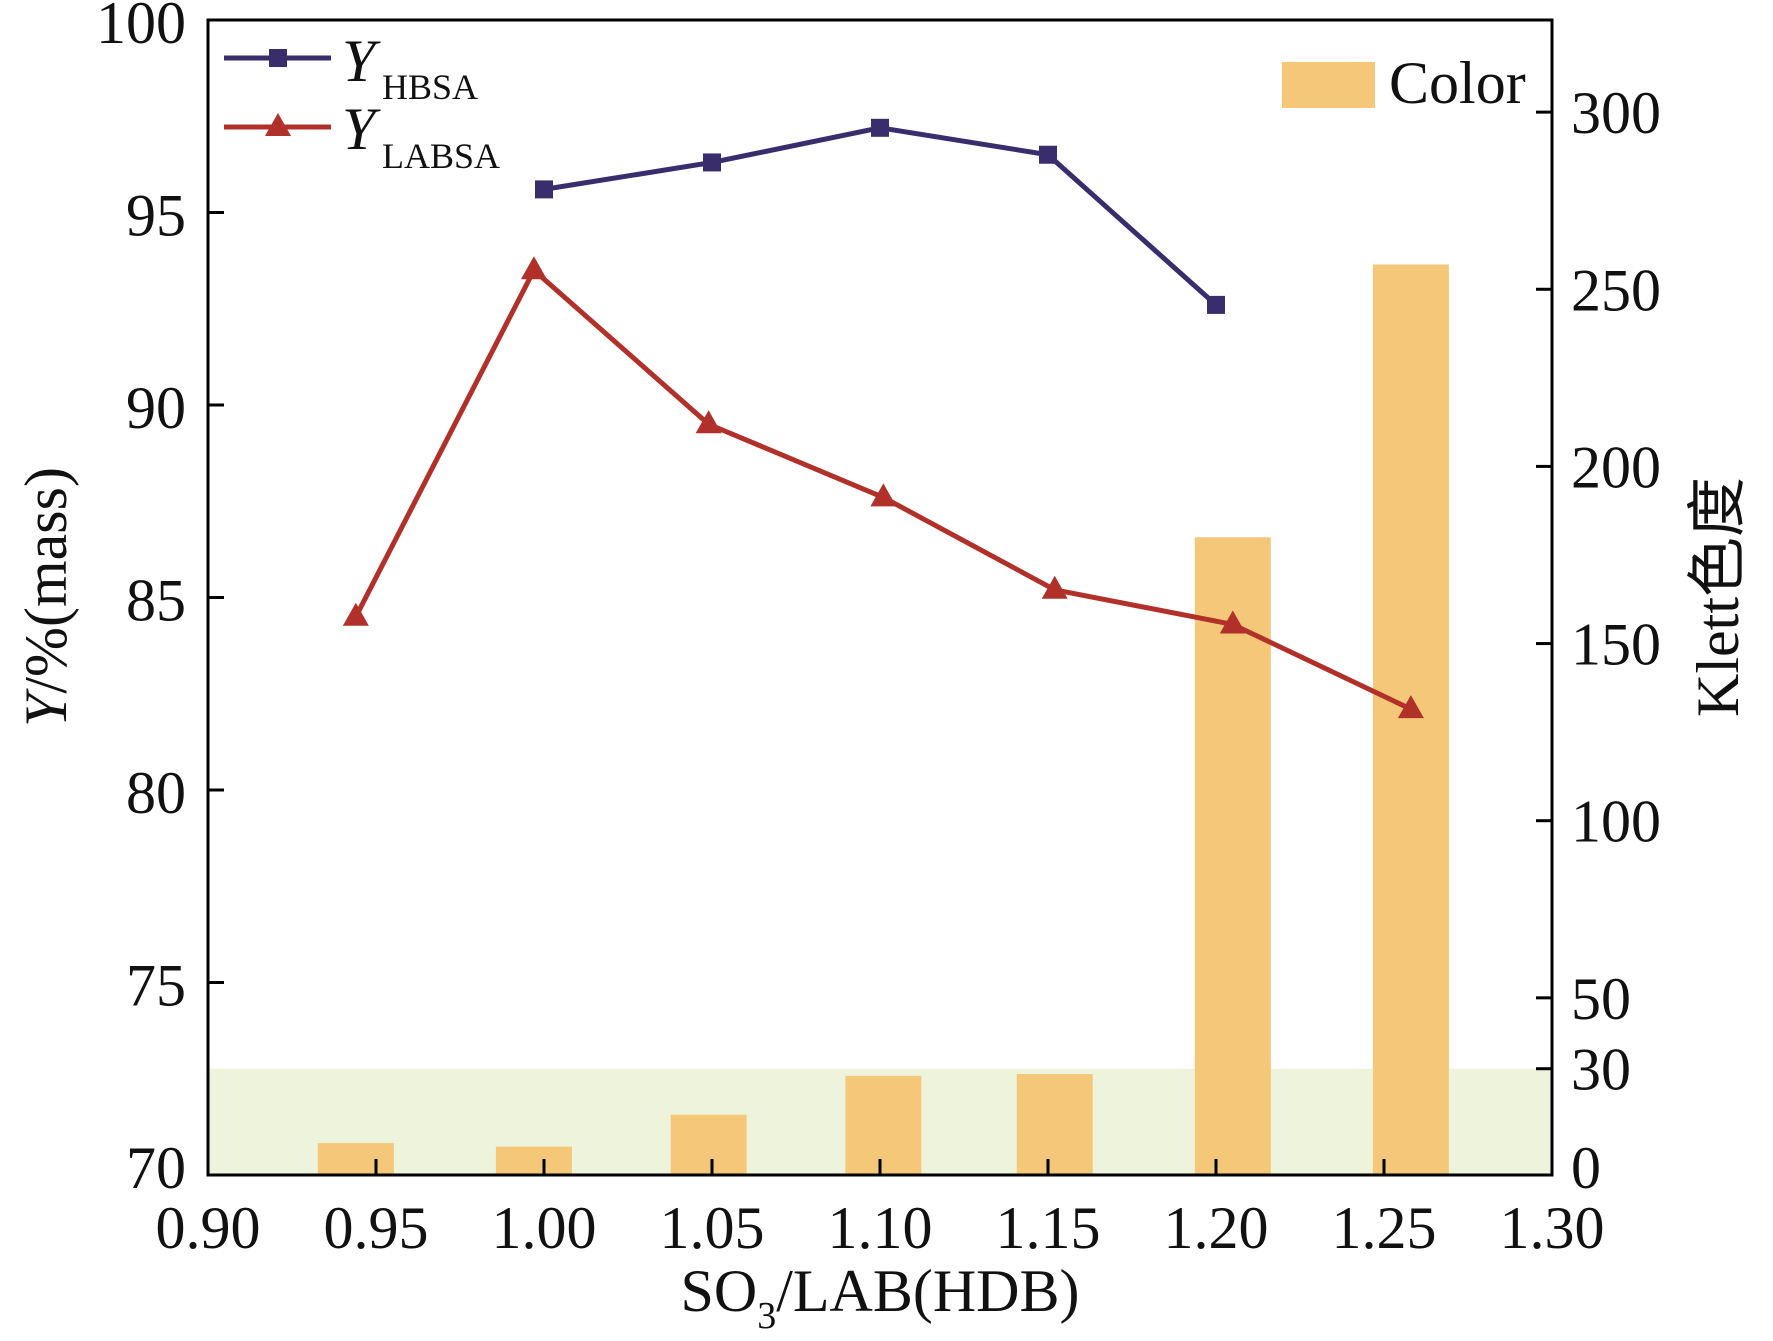 This screenshot has width=1773, height=1341. Describe the element at coordinates (1552, 1228) in the screenshot. I see `x-tick-label-8: 1.30` at that location.